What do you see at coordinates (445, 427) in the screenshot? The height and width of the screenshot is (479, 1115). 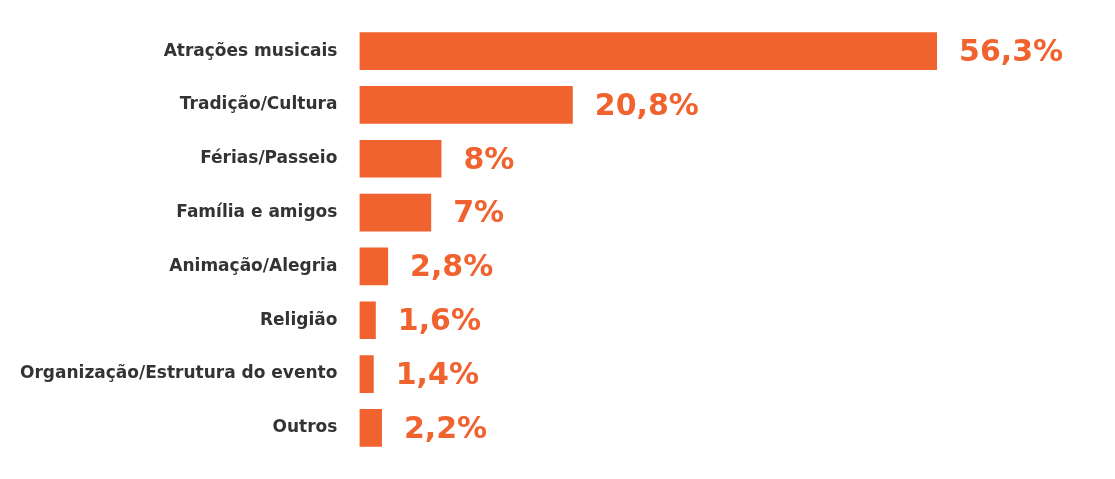 I see `data-label: 2,2%` at bounding box center [445, 427].